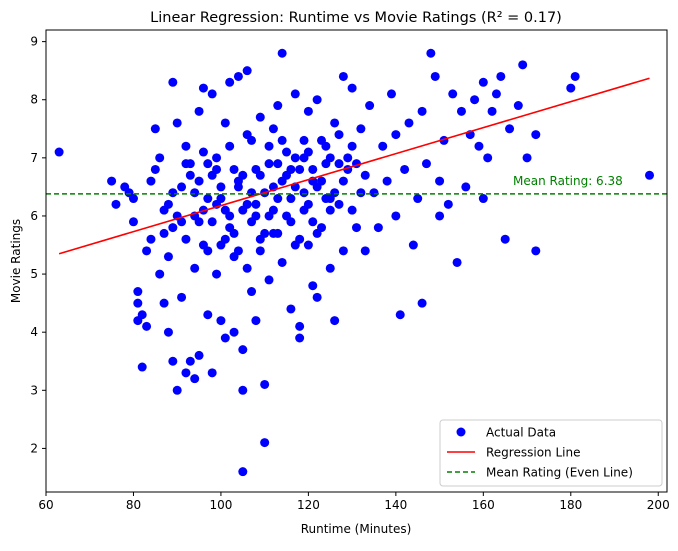 This screenshot has width=678, height=551. What do you see at coordinates (356, 529) in the screenshot?
I see `x-axis-label: Runtime (Minutes)` at bounding box center [356, 529].